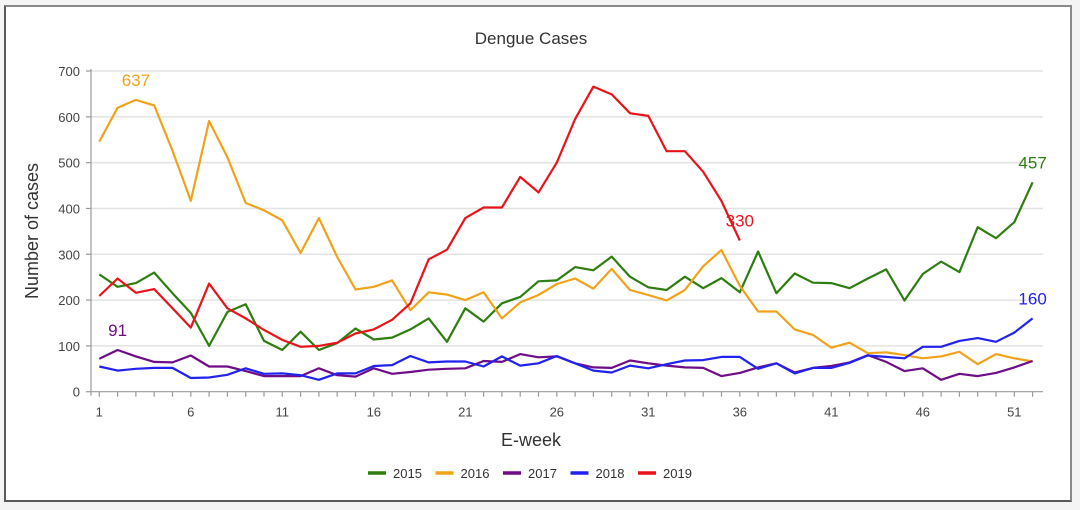 This screenshot has height=510, width=1080. Describe the element at coordinates (542, 473) in the screenshot. I see `legend-label: 2017` at that location.